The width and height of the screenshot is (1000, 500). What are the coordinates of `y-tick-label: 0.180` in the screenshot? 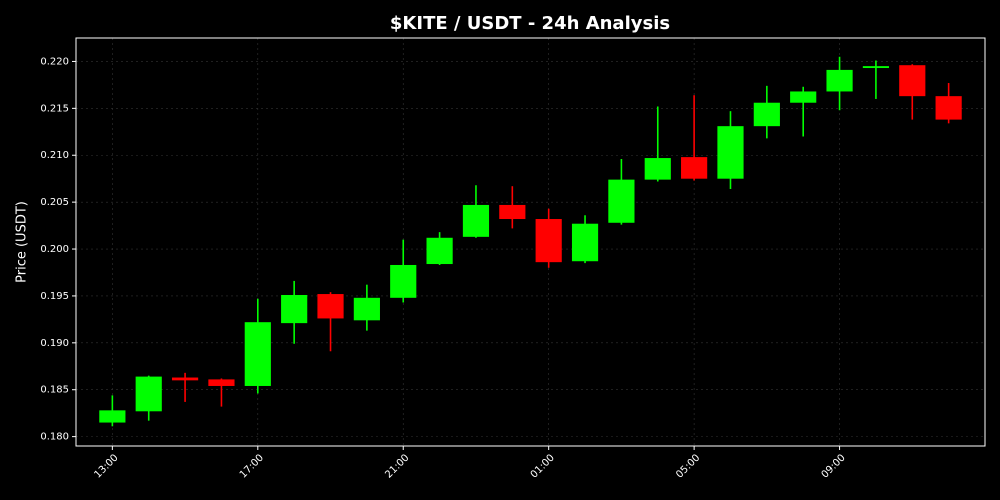 It's located at (54, 437).